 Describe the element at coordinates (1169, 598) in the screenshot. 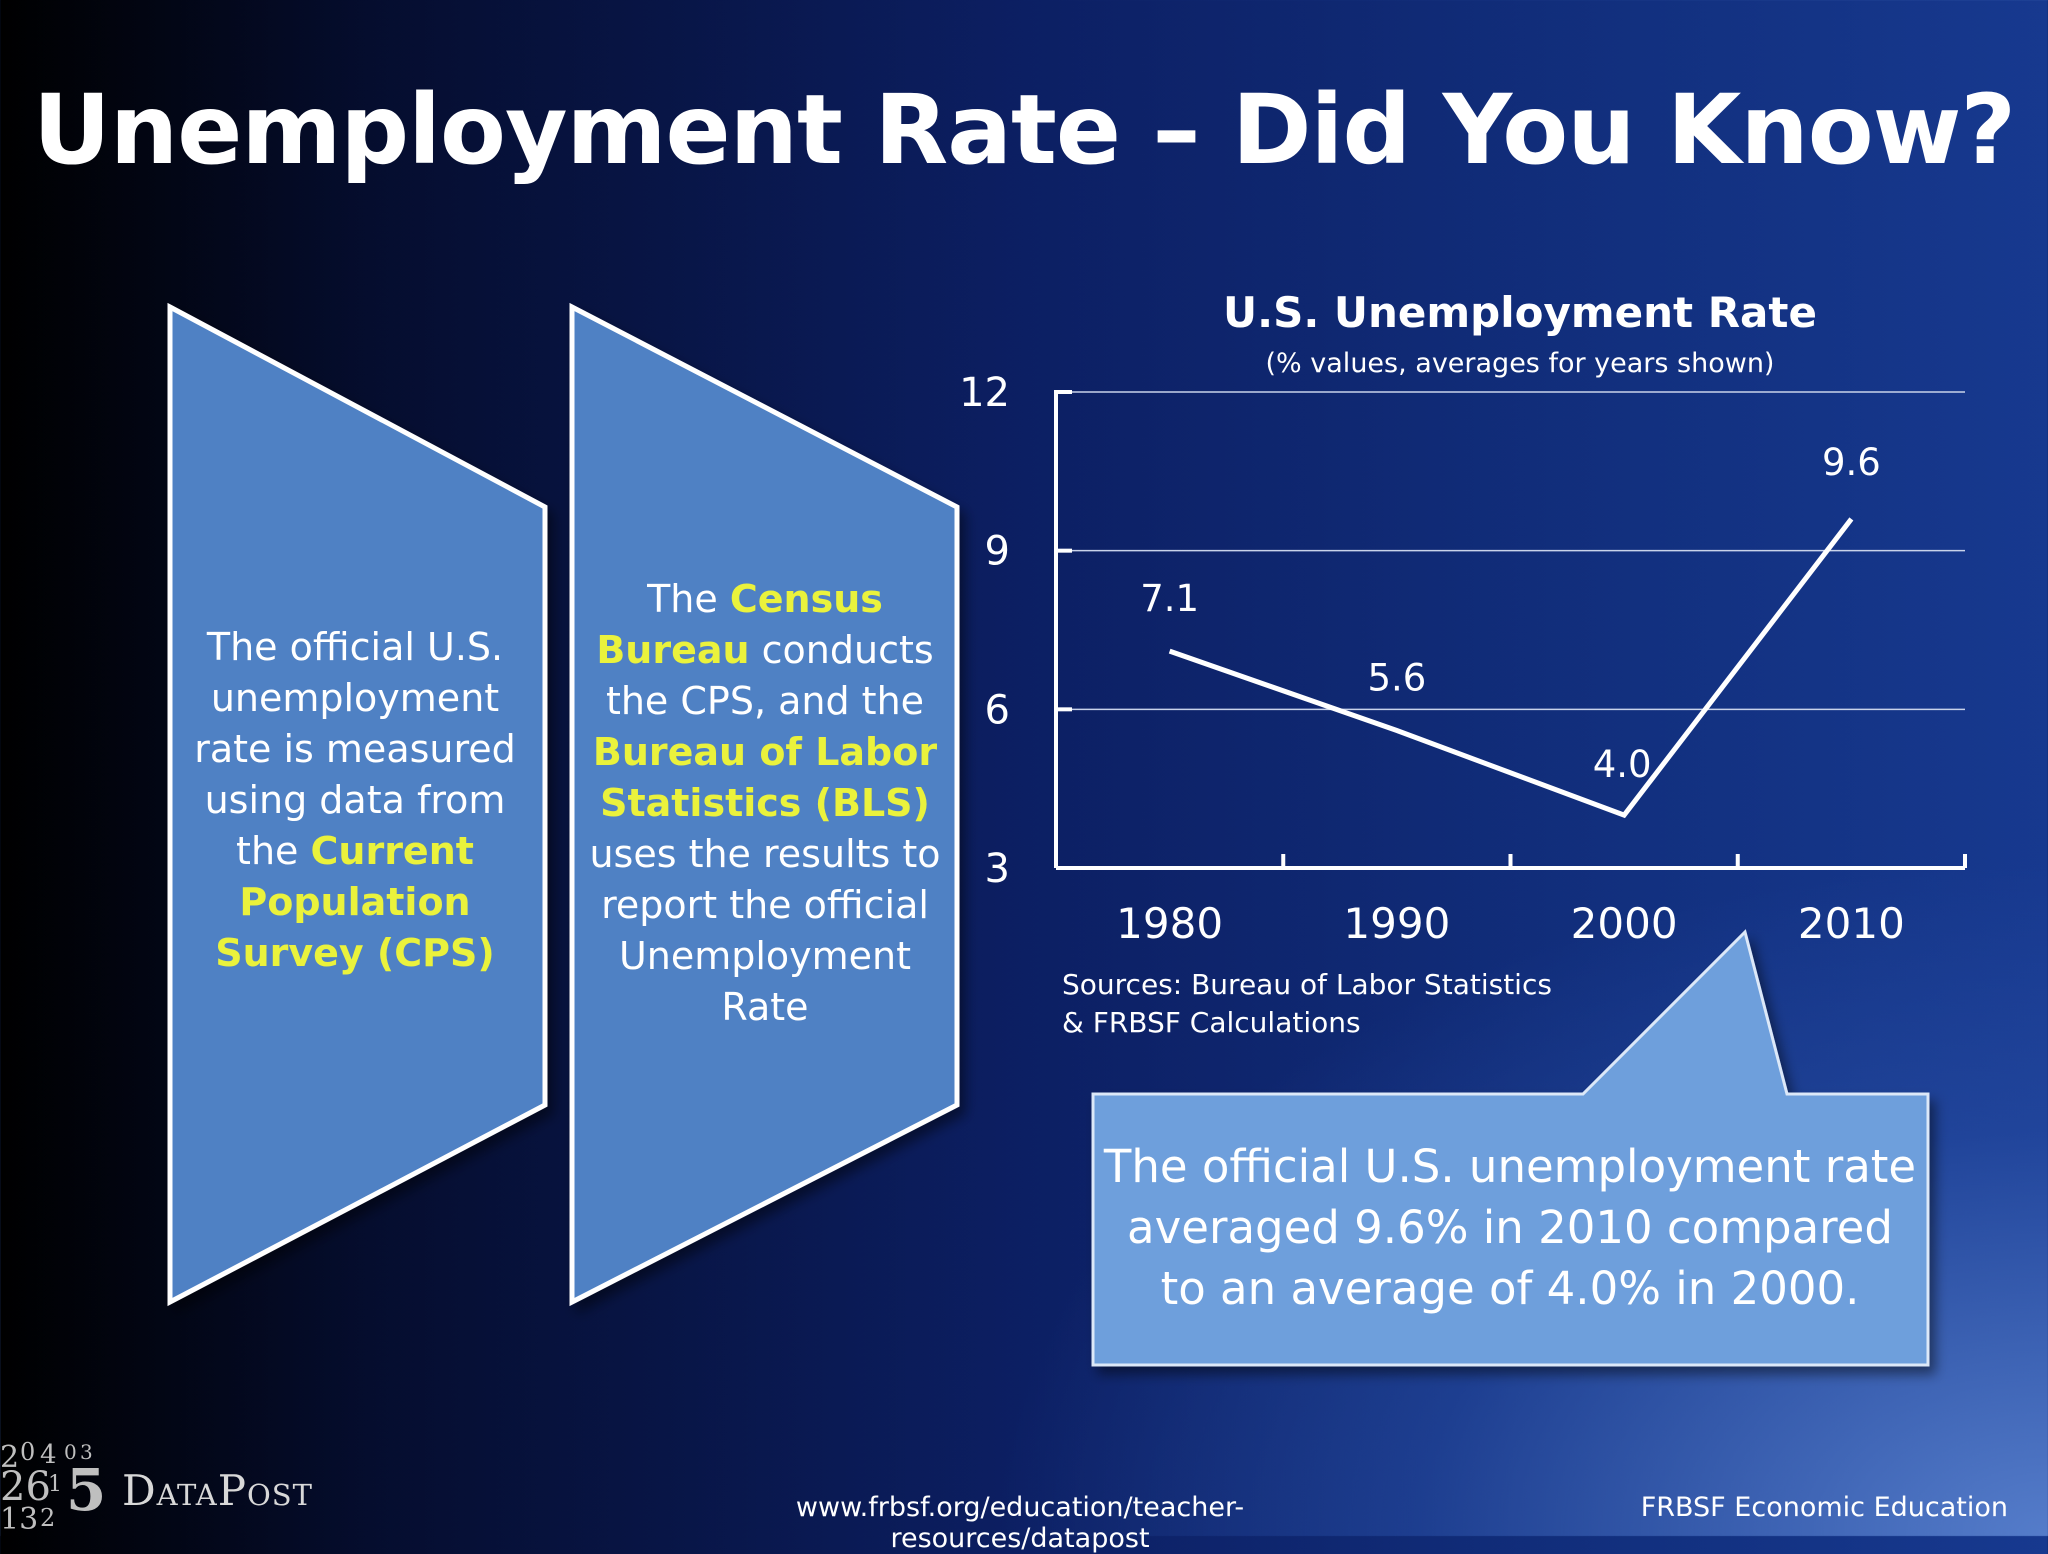

I see `data-label: 7.1` at that location.